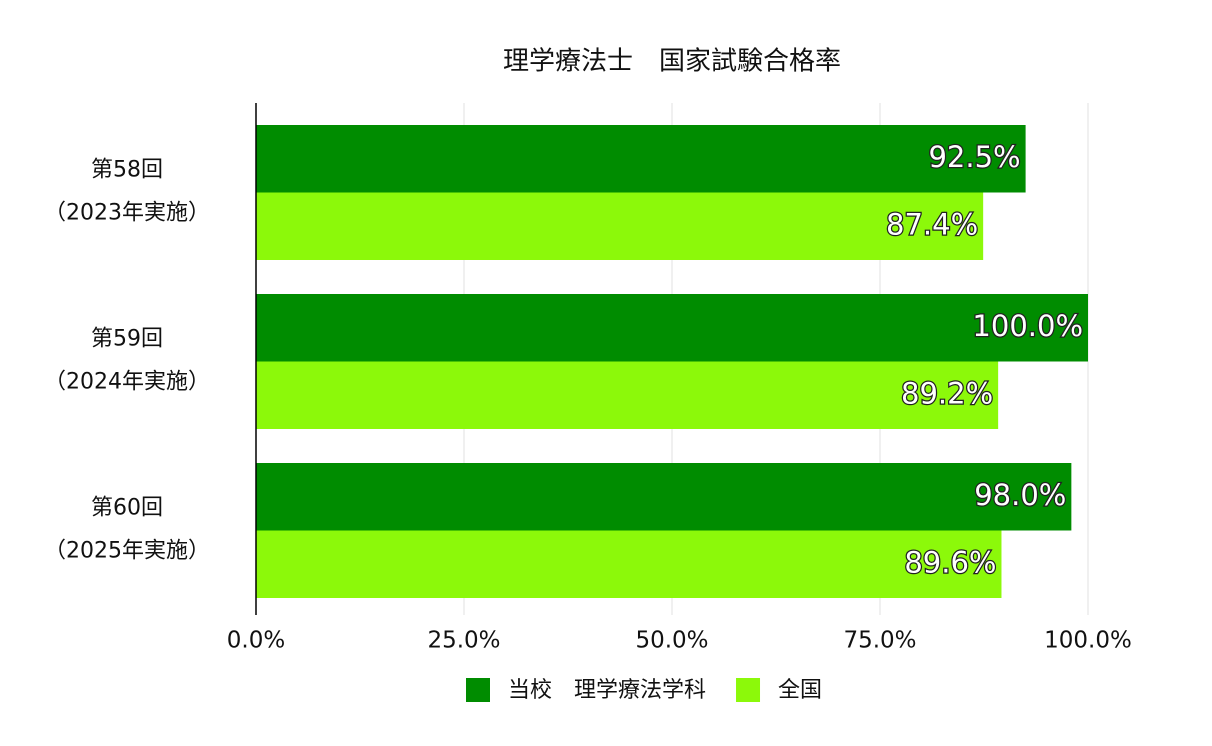 The width and height of the screenshot is (1212, 746). Describe the element at coordinates (947, 393) in the screenshot. I see `value-label: 89.2%` at that location.